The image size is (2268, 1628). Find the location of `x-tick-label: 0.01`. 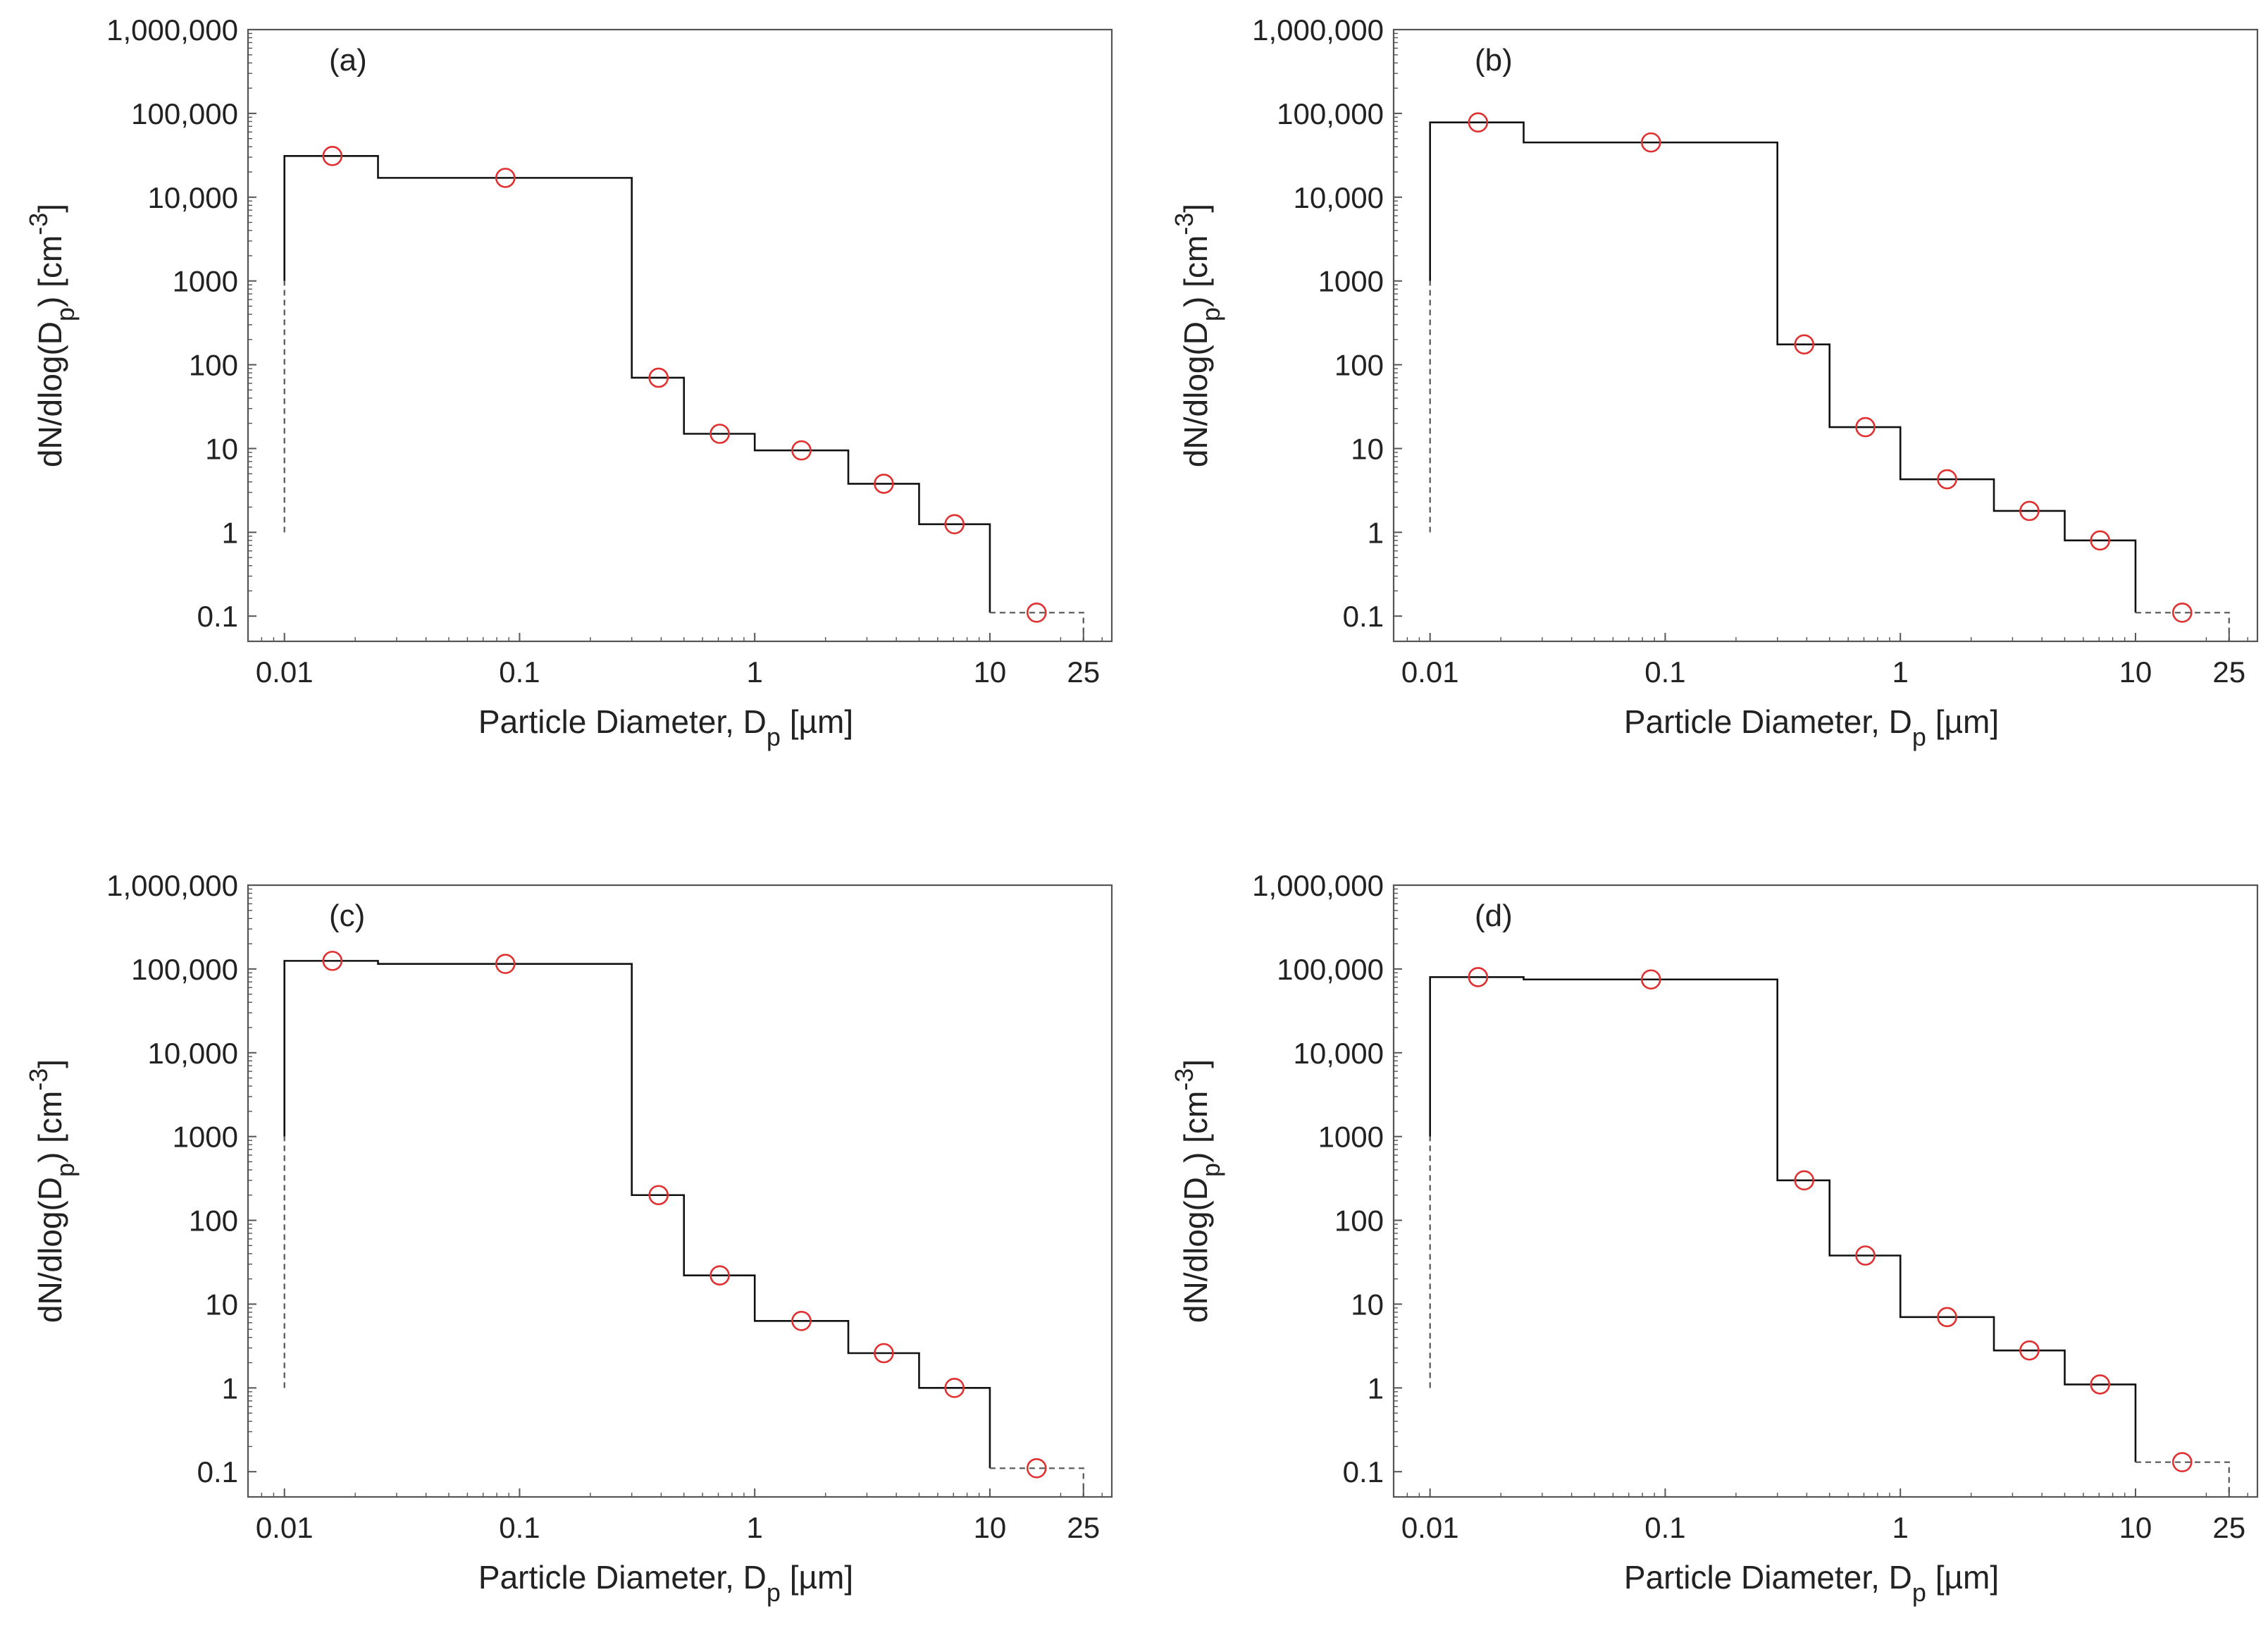

x-tick-label: 0.01 is located at coordinates (285, 1528).